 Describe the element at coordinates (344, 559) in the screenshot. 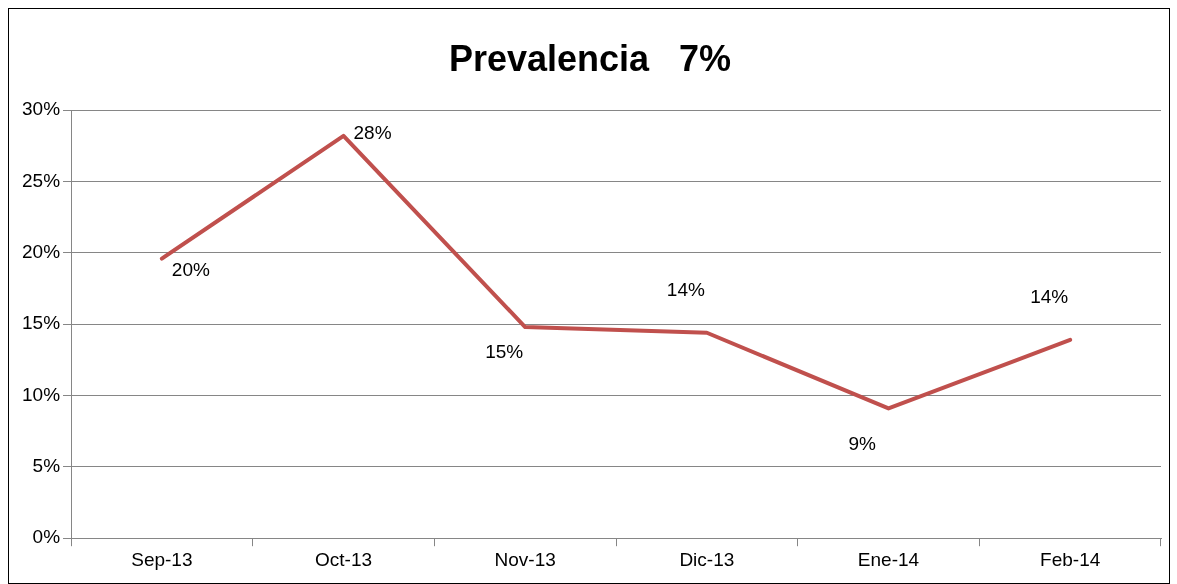

I see `x-tick-label: Oct-13` at that location.